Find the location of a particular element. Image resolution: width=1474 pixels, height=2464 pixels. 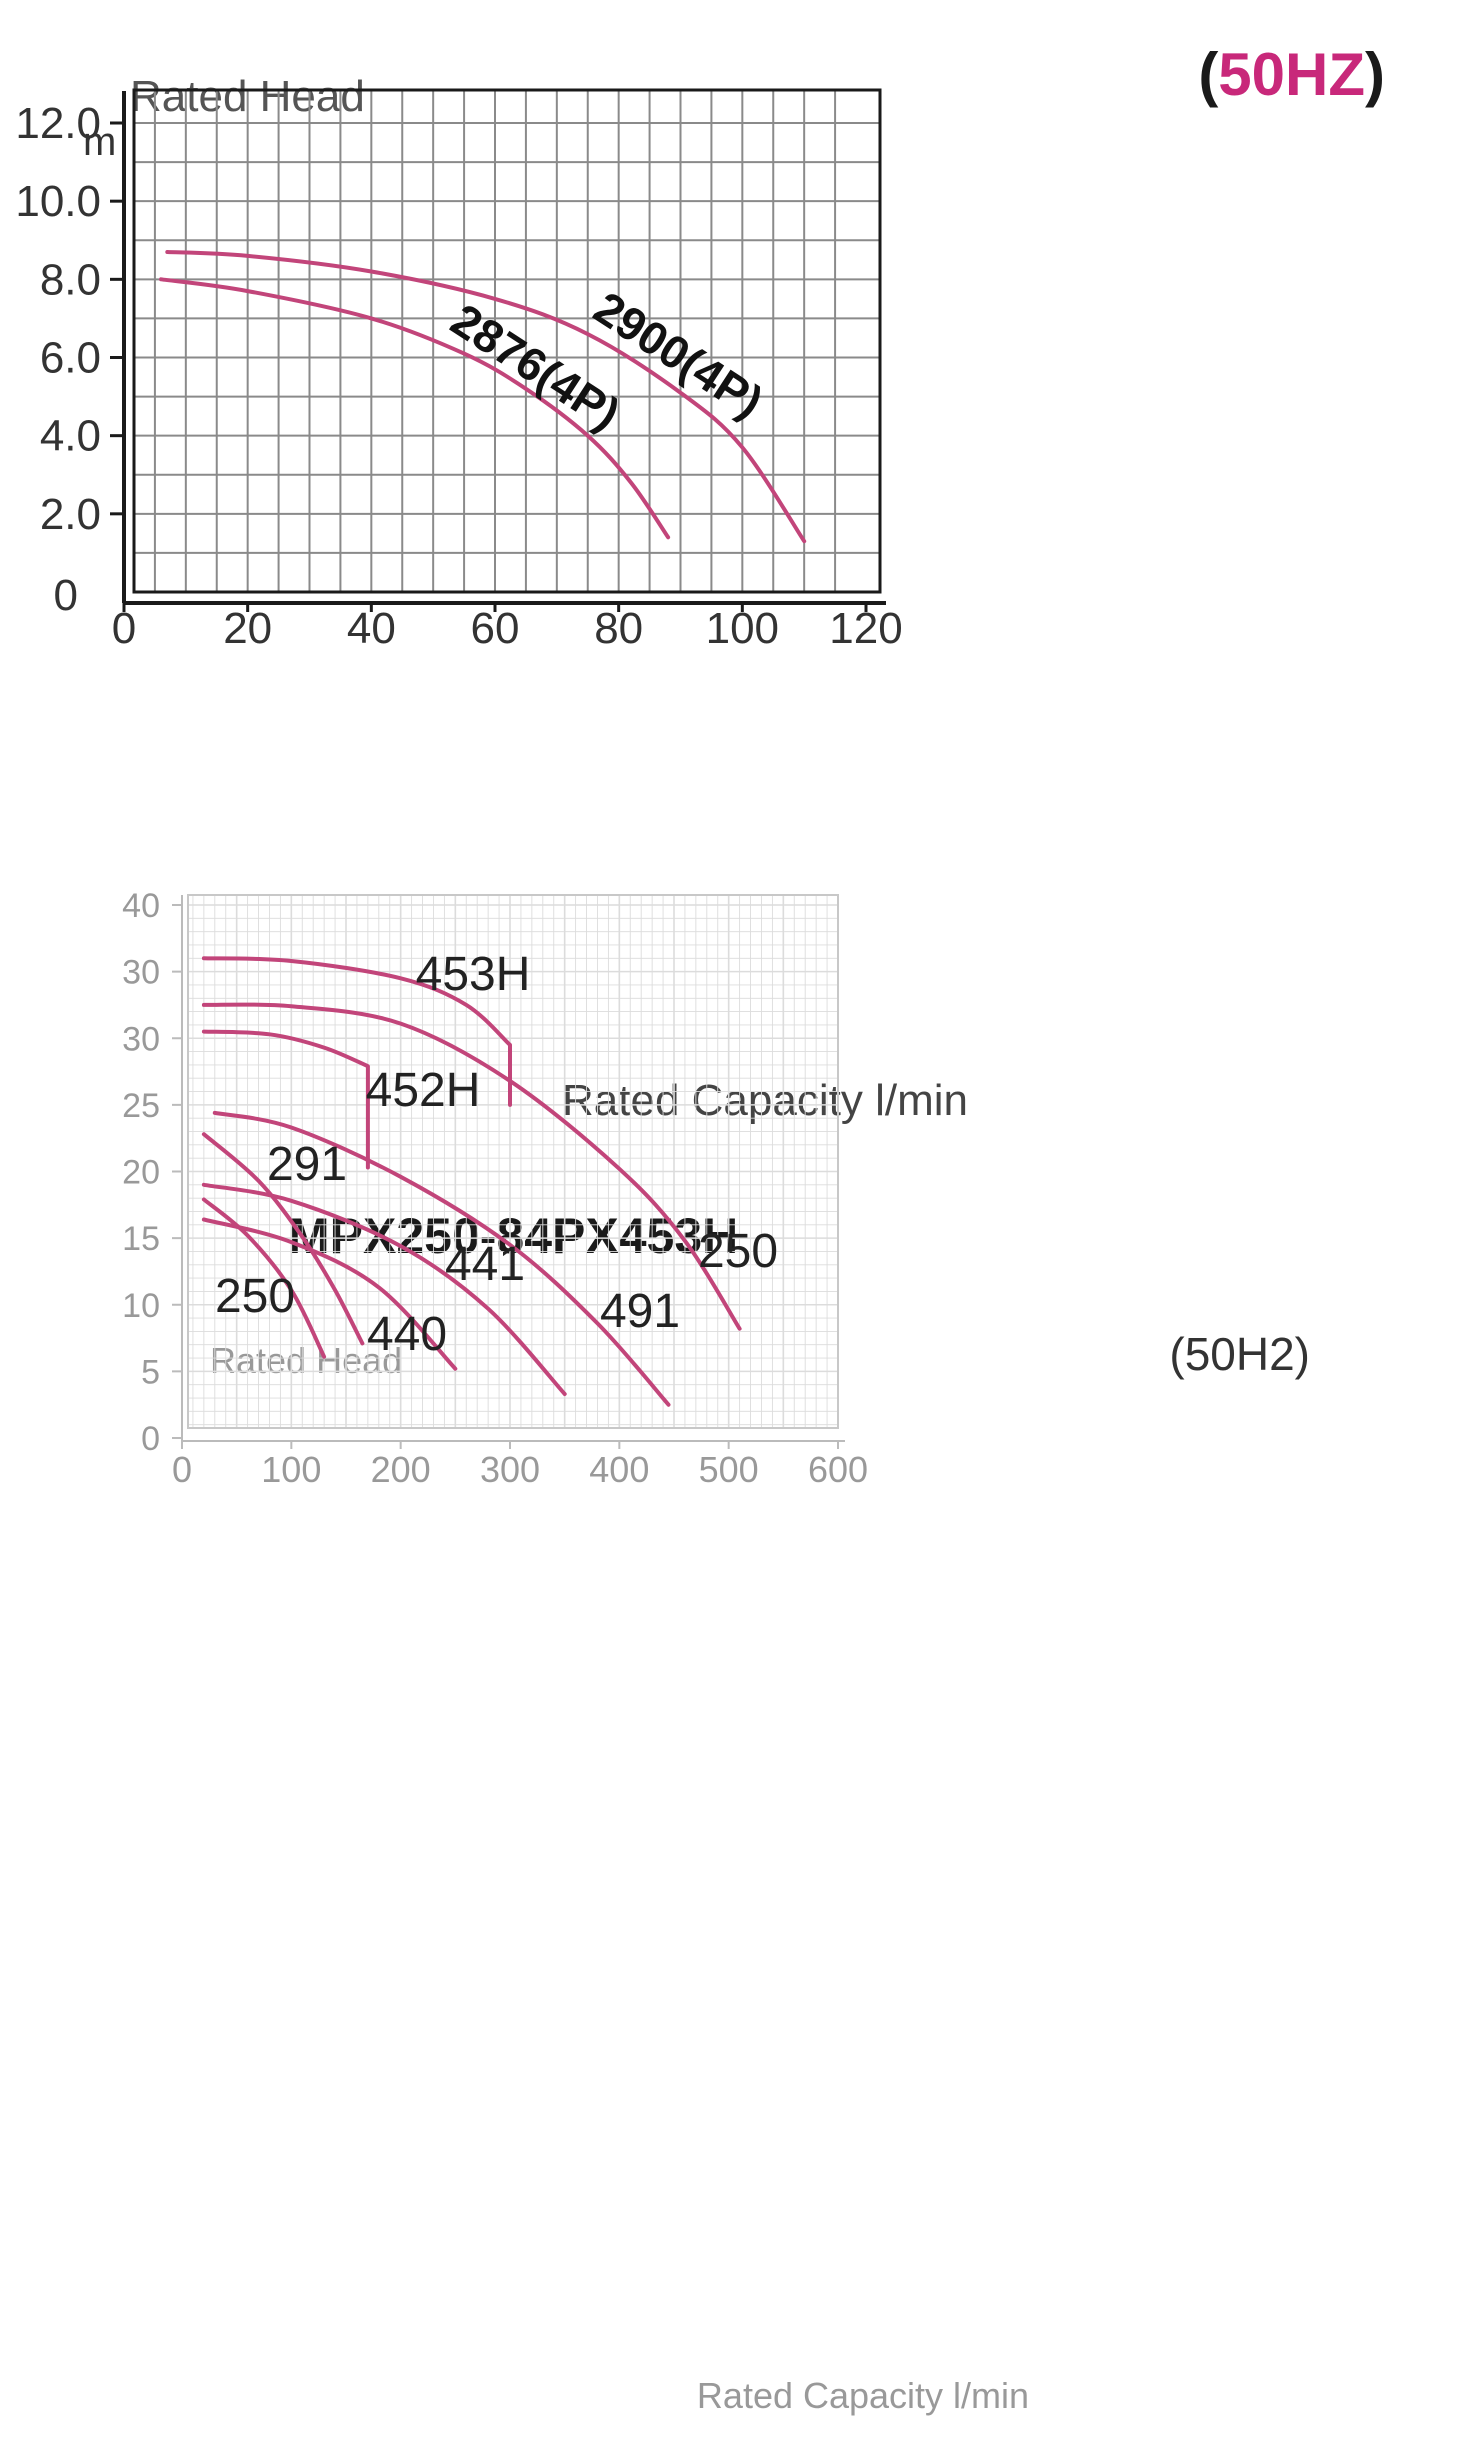

chart2-xtick-label: 600 is located at coordinates (838, 1469).